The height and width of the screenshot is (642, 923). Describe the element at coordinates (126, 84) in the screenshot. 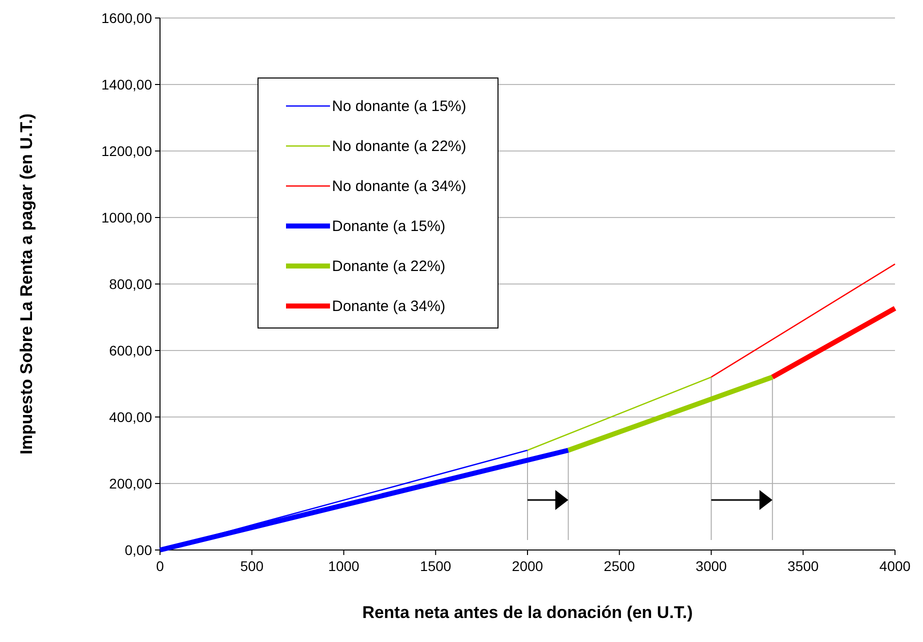

I see `y-tick-label: 1400,00` at that location.